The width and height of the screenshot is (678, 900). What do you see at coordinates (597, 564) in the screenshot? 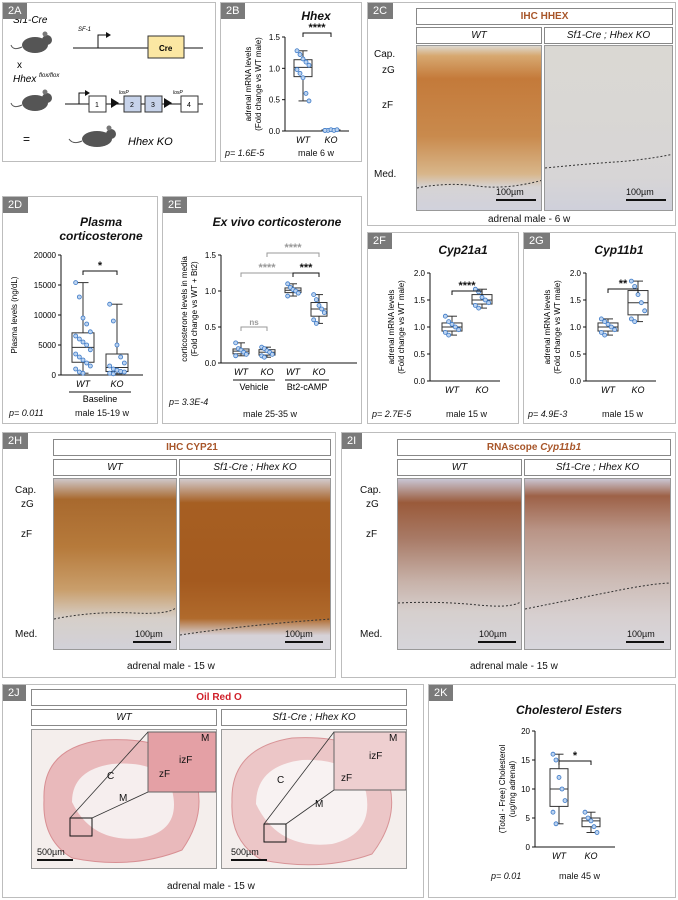
I see `cyp11b1-ko-image` at bounding box center [597, 564].